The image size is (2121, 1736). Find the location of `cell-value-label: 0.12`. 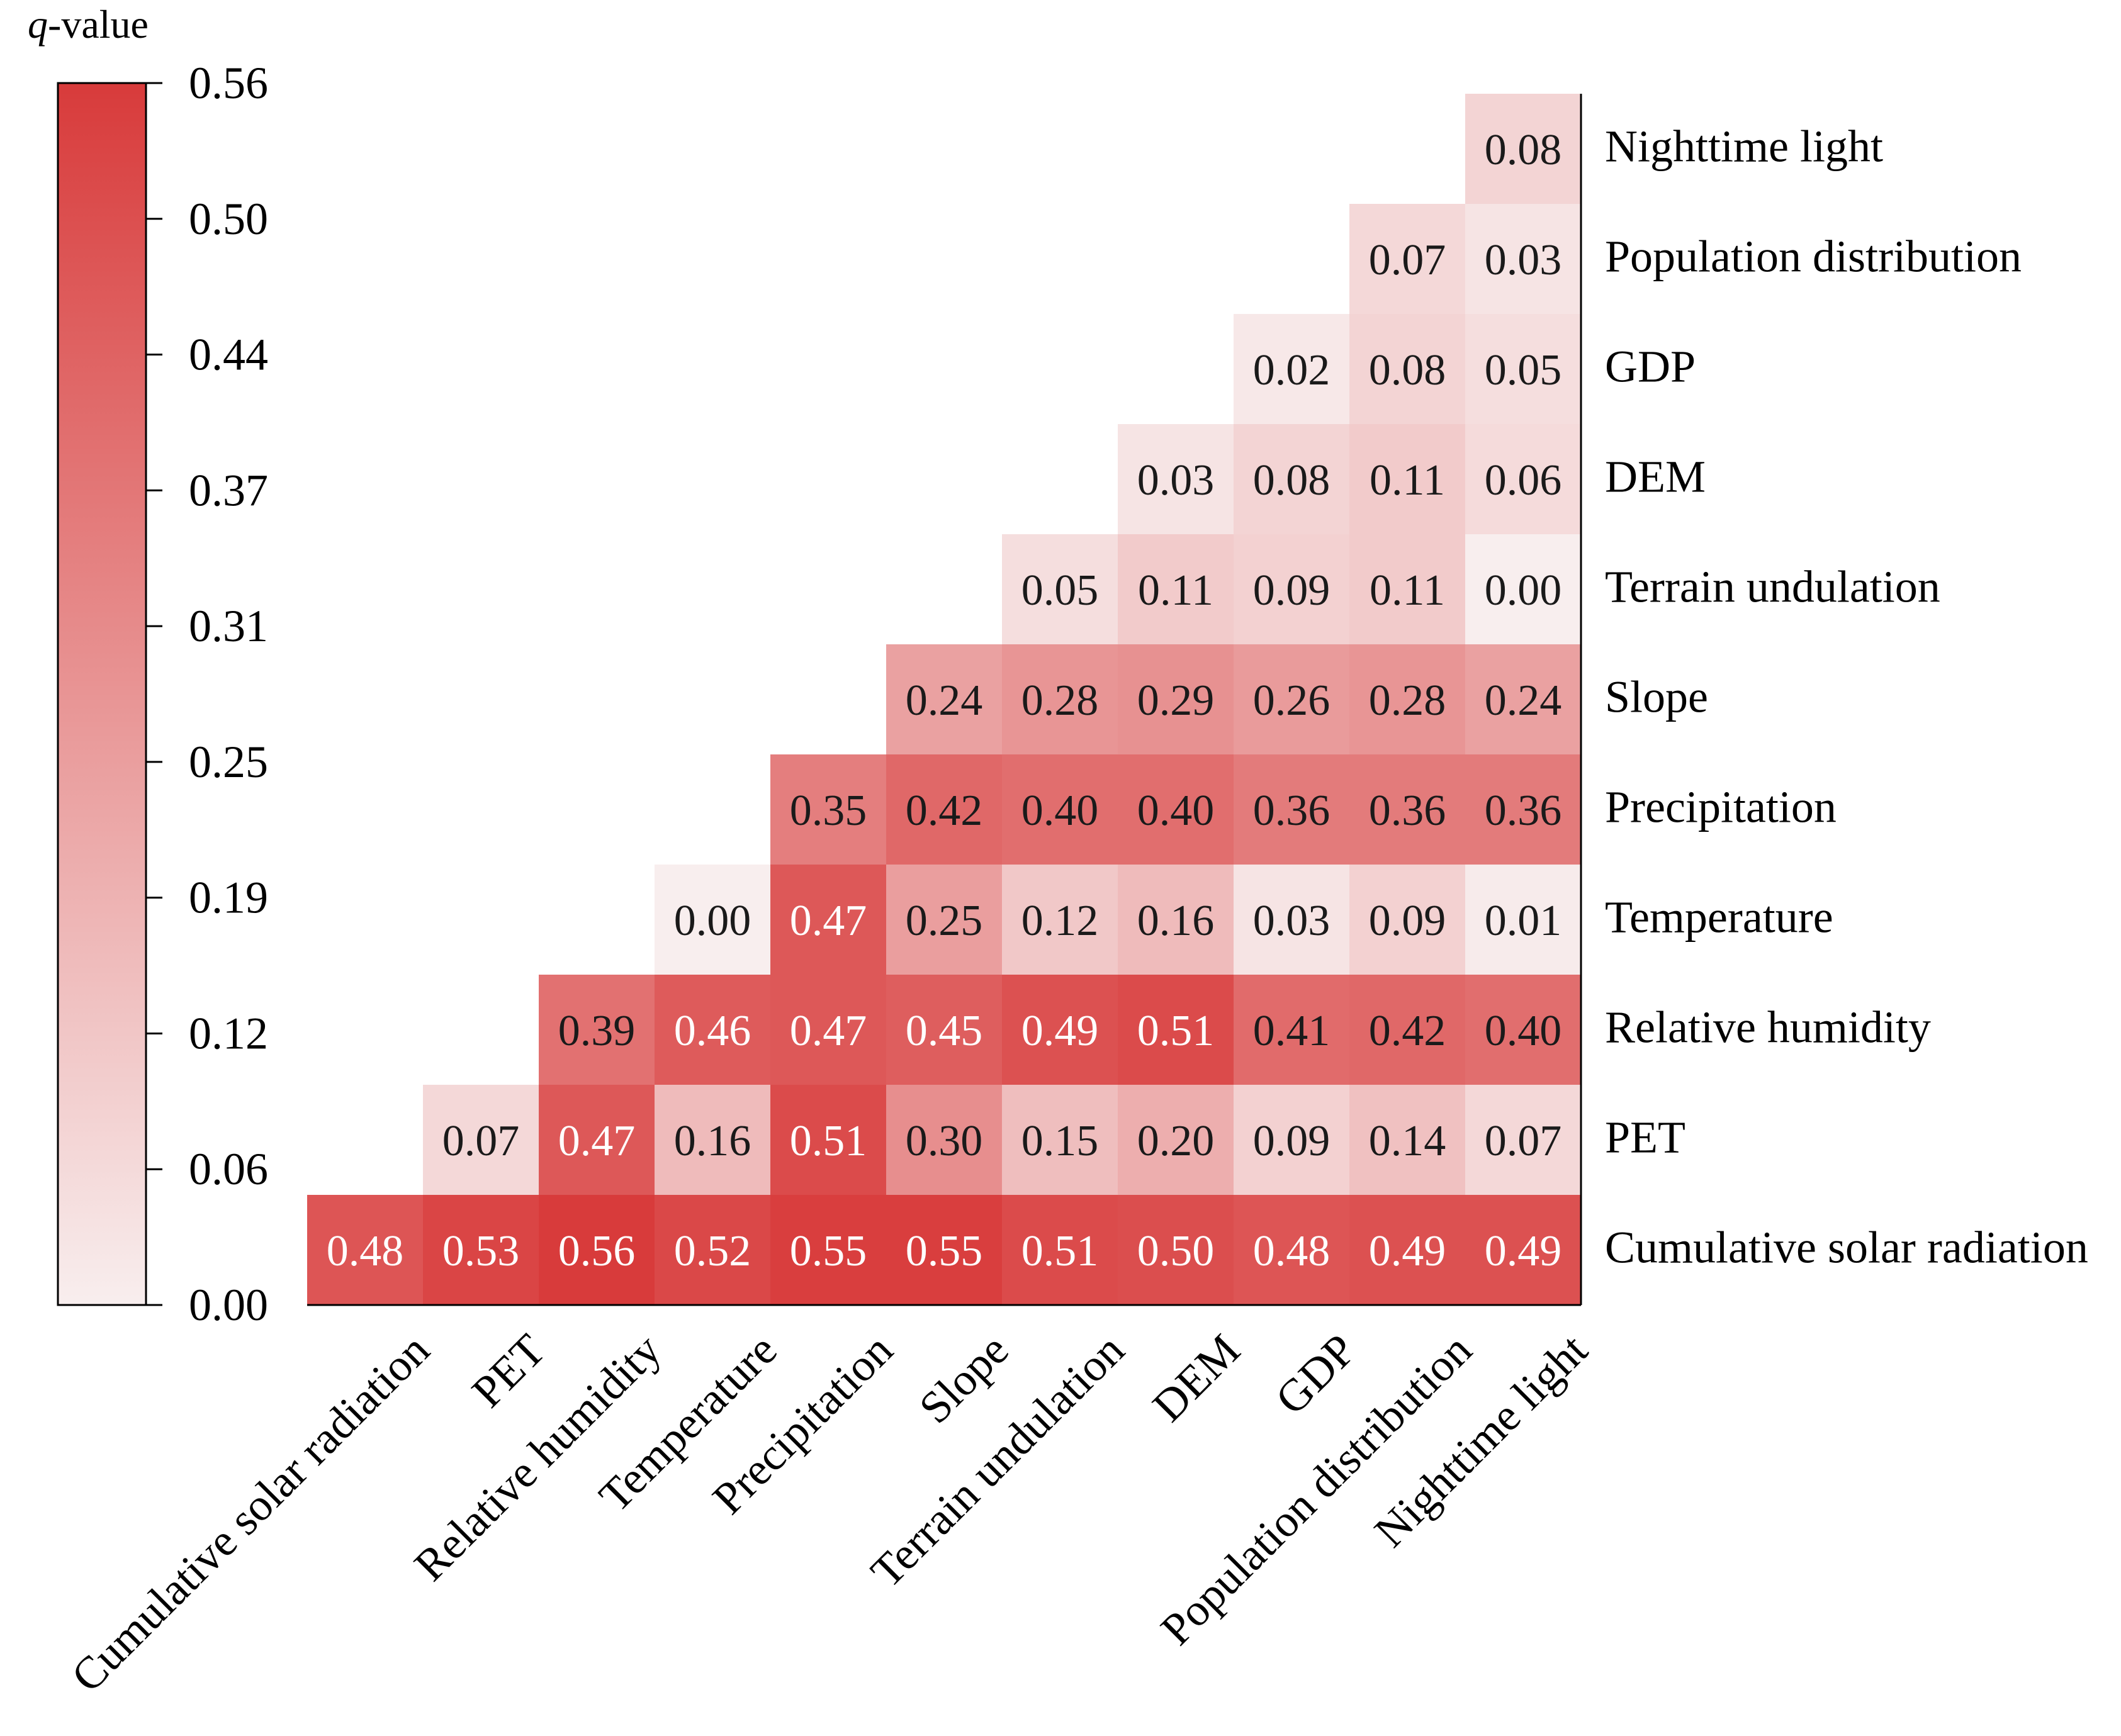

cell-value-label: 0.12 is located at coordinates (1060, 921).